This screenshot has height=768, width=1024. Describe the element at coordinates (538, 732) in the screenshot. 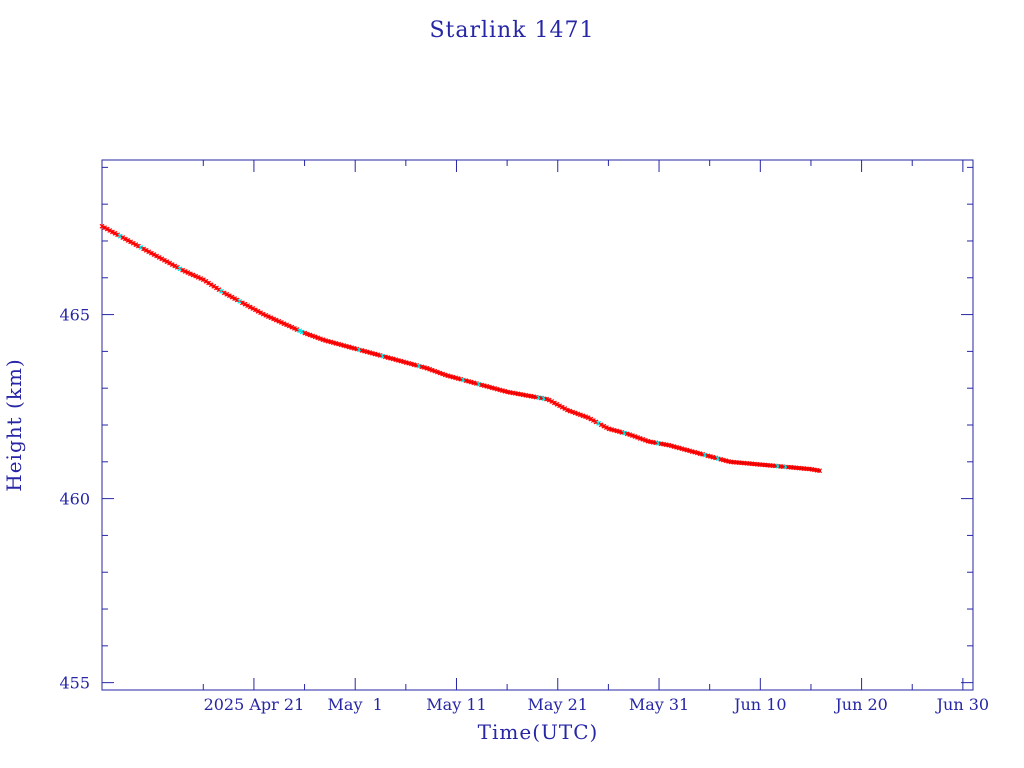

I see `x-axis-title: Time(UTC)` at that location.